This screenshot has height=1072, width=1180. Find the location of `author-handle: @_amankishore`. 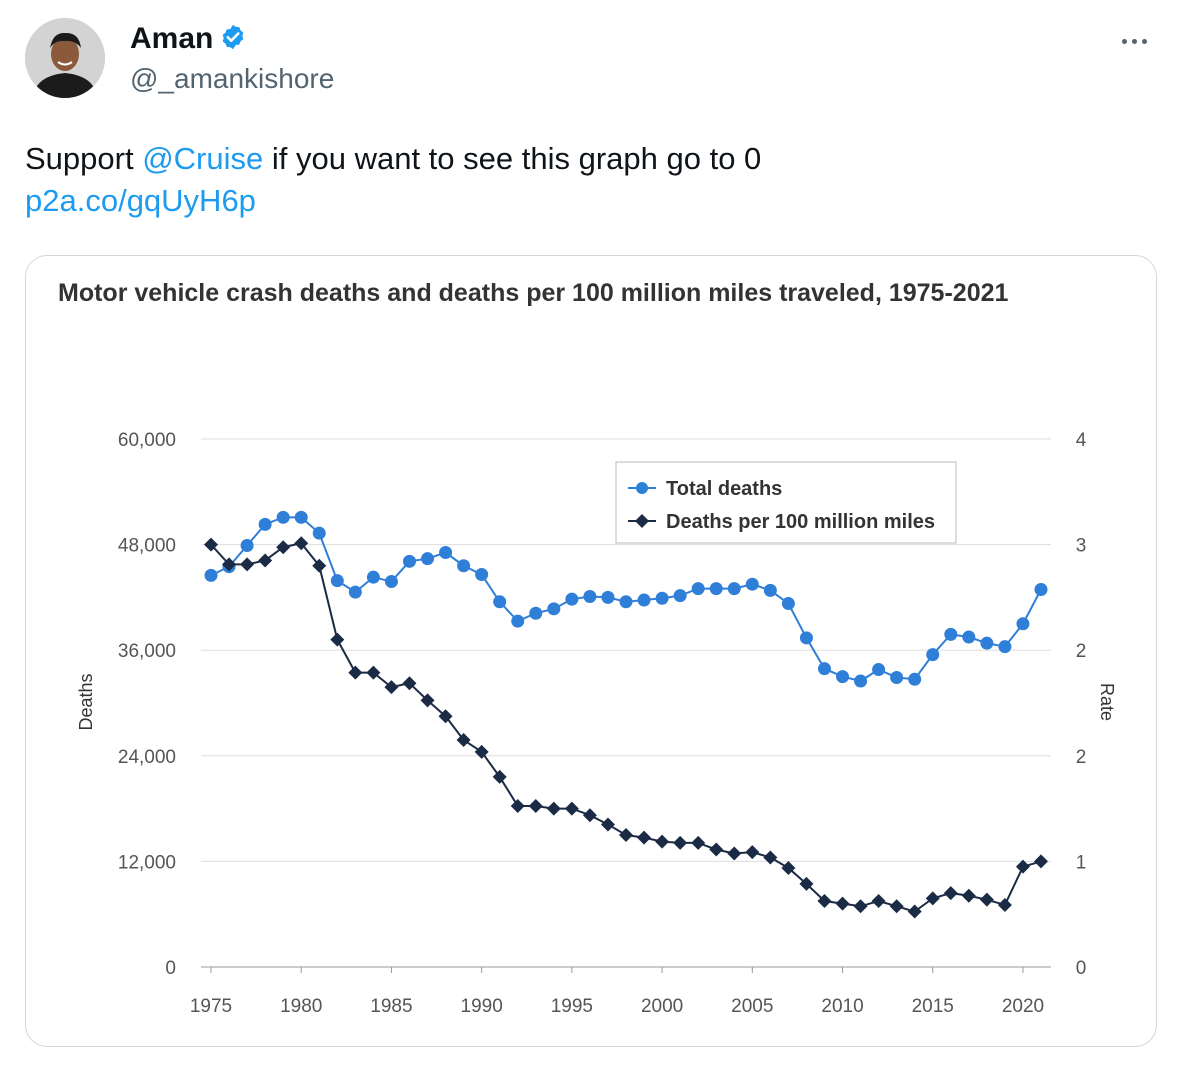

author-handle: @_amankishore is located at coordinates (232, 78).